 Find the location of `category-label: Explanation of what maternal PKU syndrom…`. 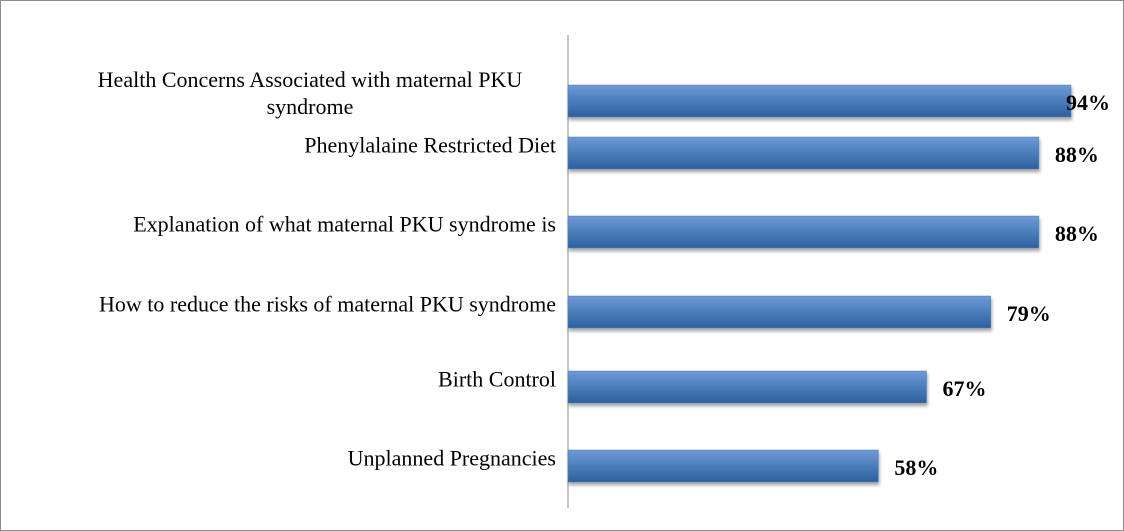

category-label: Explanation of what maternal PKU syndrom… is located at coordinates (344, 224).